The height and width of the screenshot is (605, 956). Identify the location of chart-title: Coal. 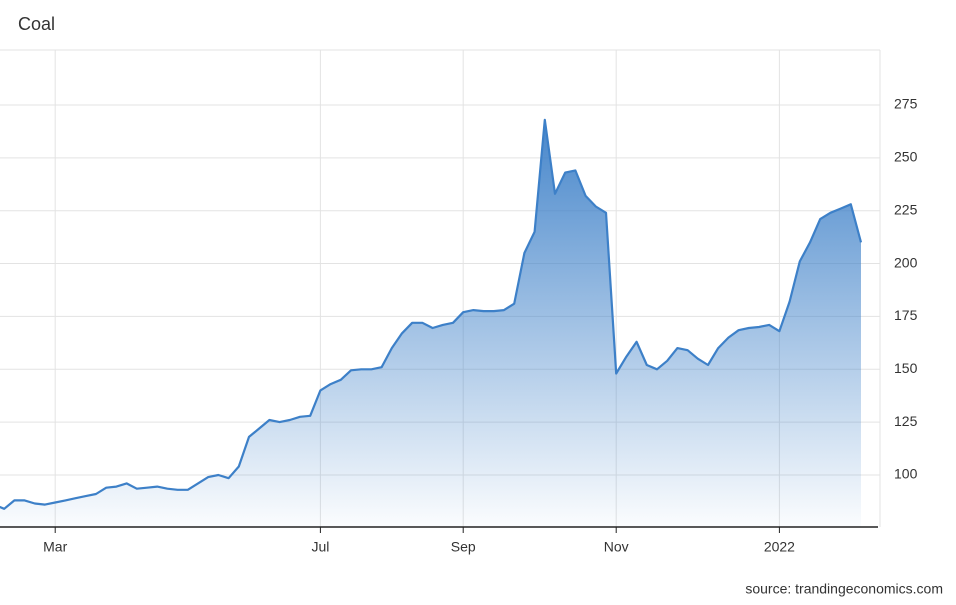
(36, 24).